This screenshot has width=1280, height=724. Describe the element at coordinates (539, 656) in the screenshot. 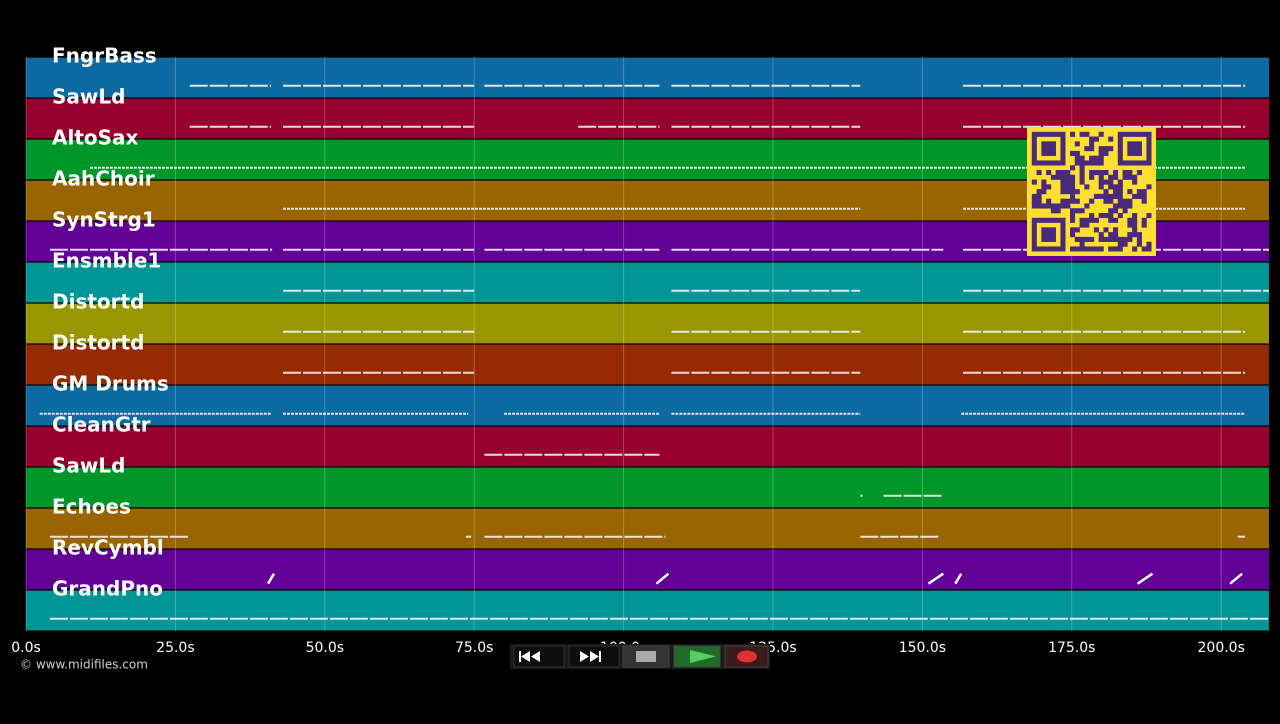

I see `rewind-button` at that location.